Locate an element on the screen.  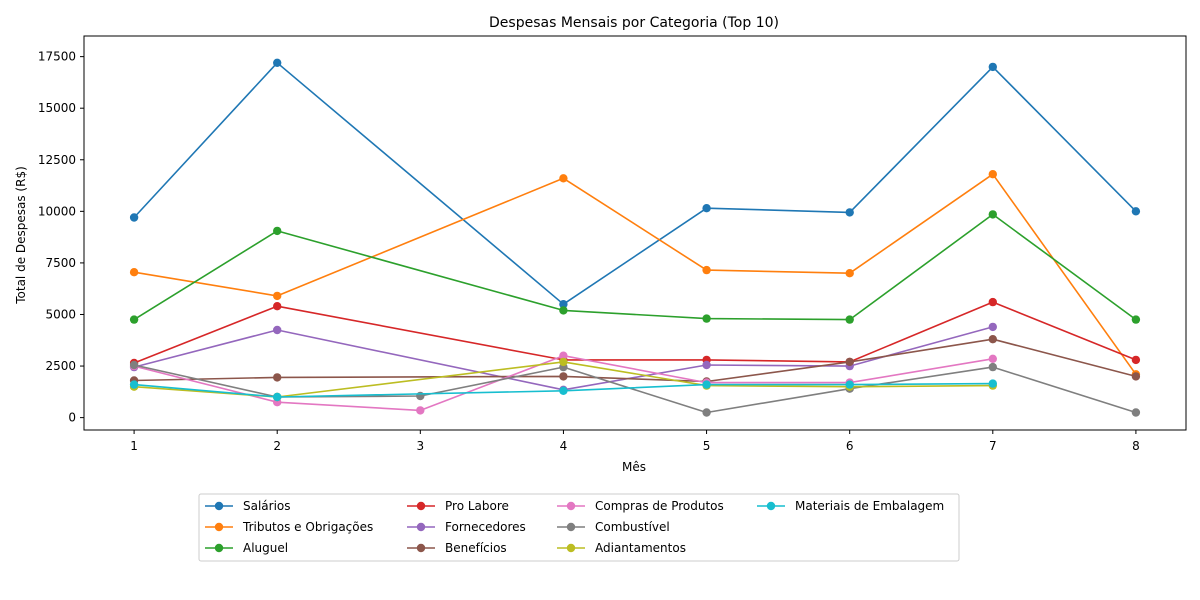
legend-label: Pro Labore is located at coordinates (477, 506).